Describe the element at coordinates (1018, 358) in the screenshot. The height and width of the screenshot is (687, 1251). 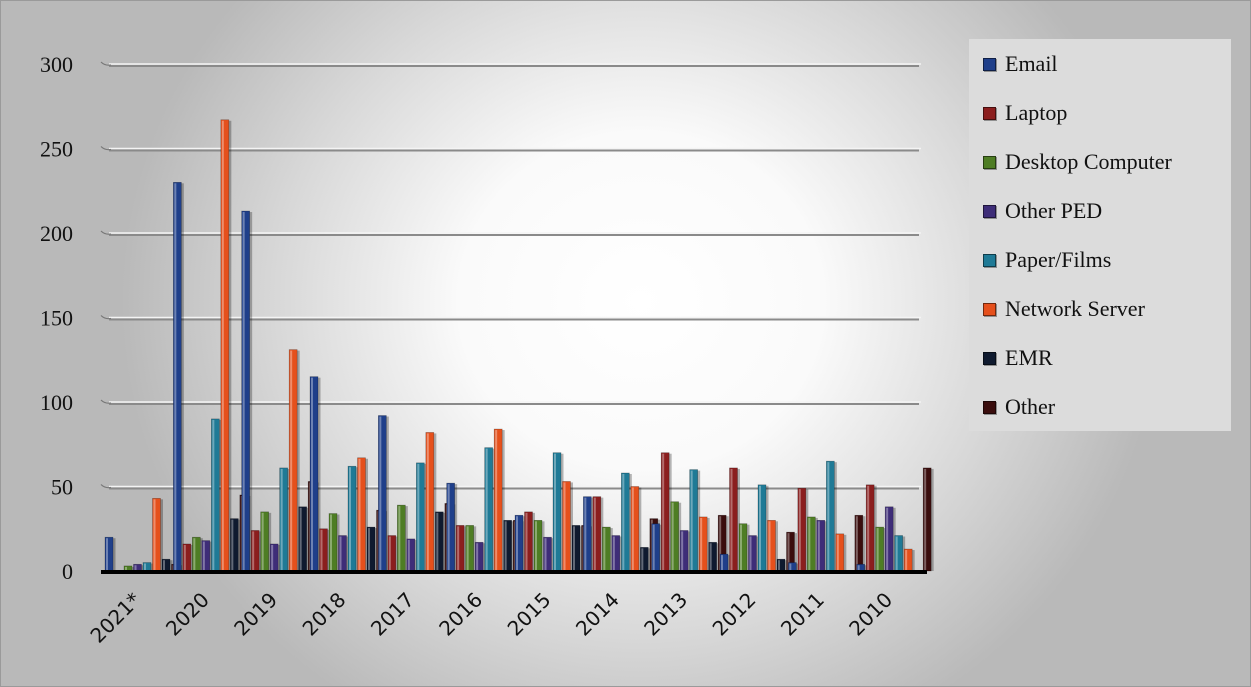
I see `legend-item: EMR` at that location.